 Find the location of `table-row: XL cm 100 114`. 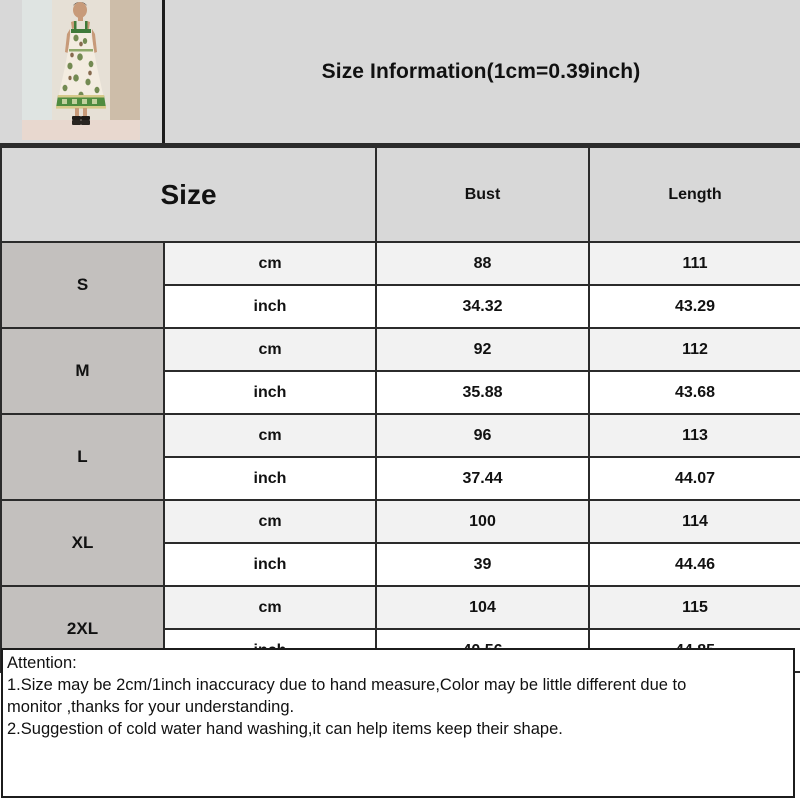

table-row: XL cm 100 114 is located at coordinates (400, 543).